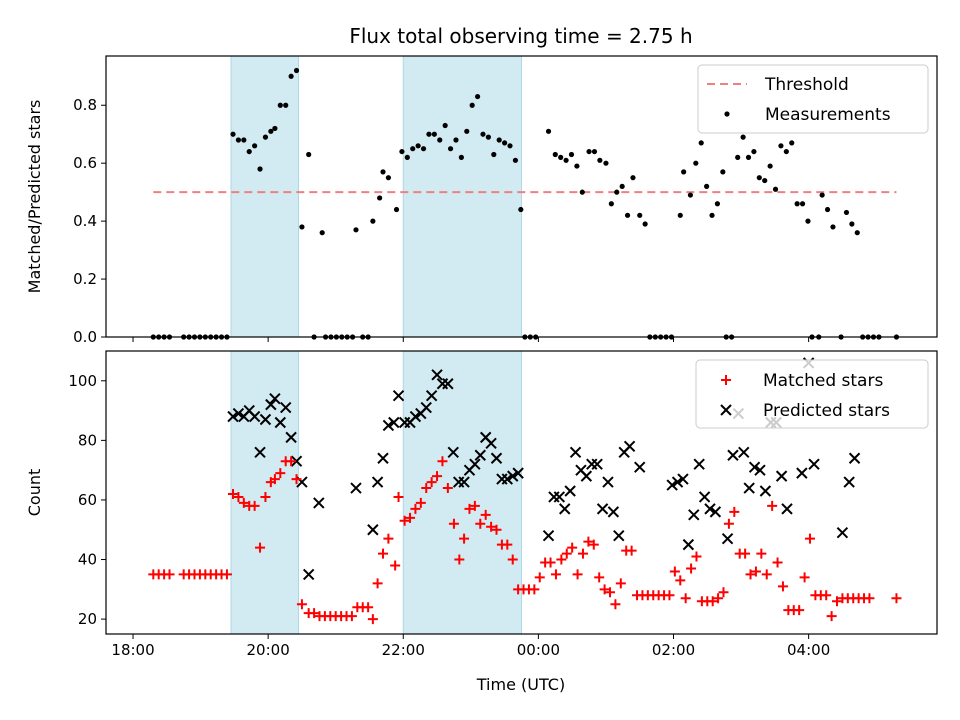  Describe the element at coordinates (520, 684) in the screenshot. I see `x-axis-label: Time (UTC)` at that location.